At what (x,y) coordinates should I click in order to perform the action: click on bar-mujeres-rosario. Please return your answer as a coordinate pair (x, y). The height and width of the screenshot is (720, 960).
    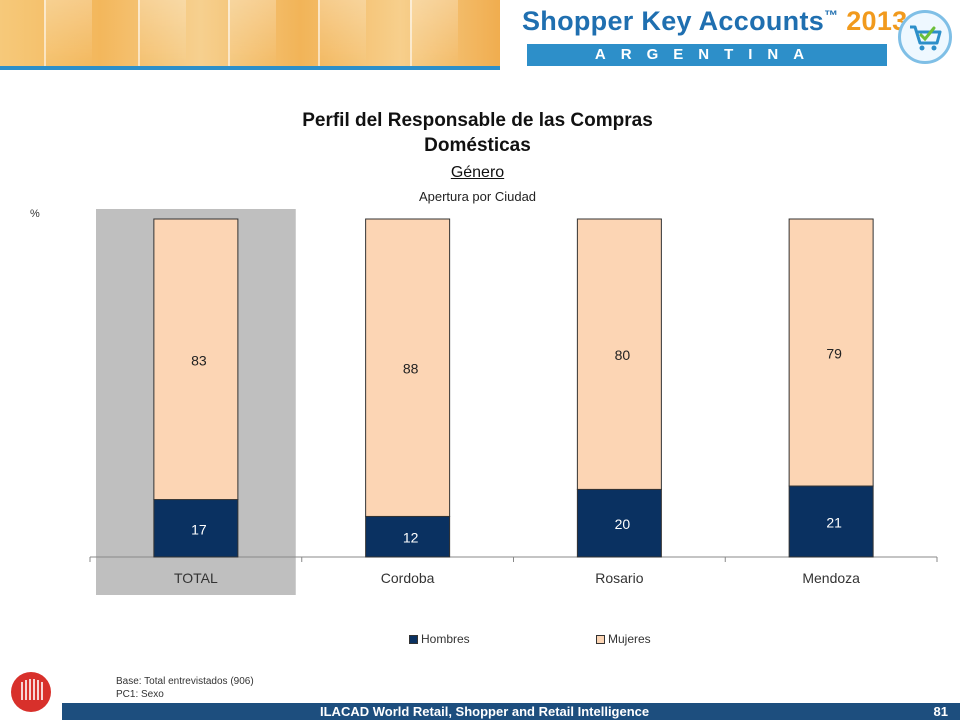
    Looking at the image, I should click on (619, 354).